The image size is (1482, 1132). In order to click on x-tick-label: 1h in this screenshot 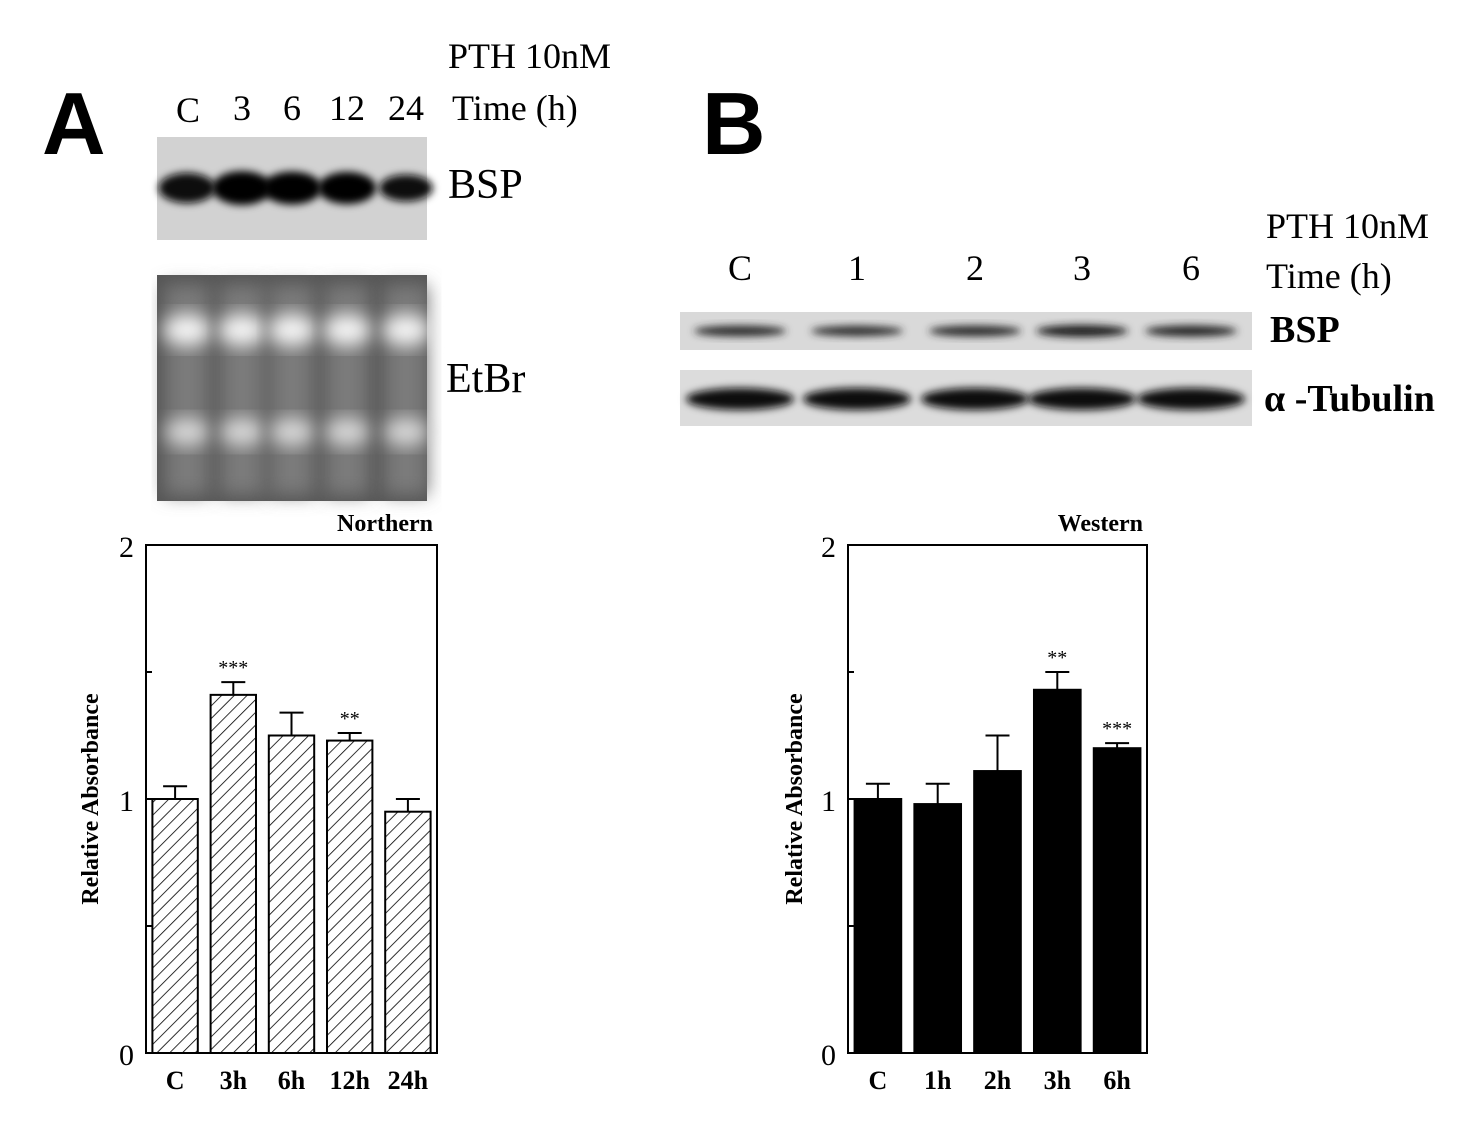, I will do `click(938, 1080)`.